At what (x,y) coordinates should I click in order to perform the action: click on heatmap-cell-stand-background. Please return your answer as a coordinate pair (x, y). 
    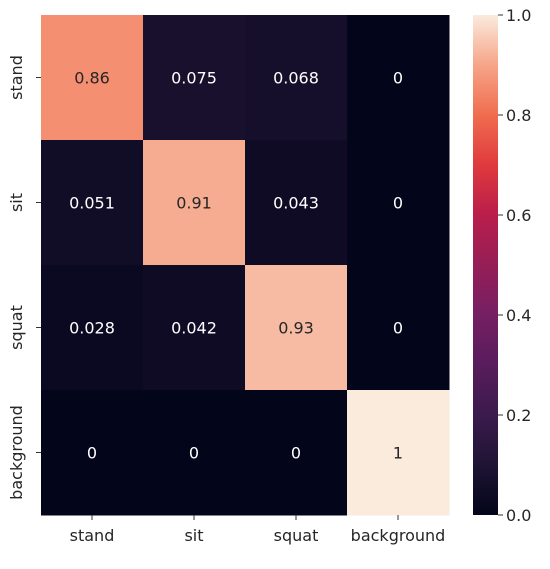
    Looking at the image, I should click on (398, 78).